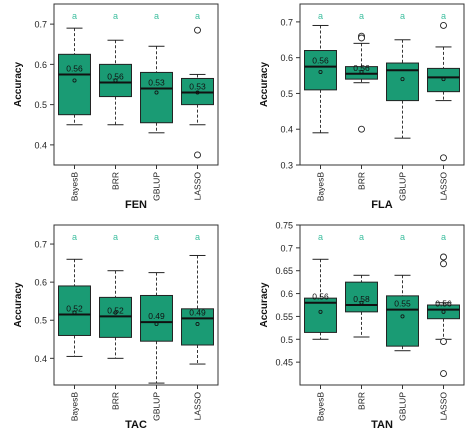 Image resolution: width=474 pixels, height=433 pixels. Describe the element at coordinates (443, 106) in the screenshot. I see `box-lasso: a LASSO` at that location.